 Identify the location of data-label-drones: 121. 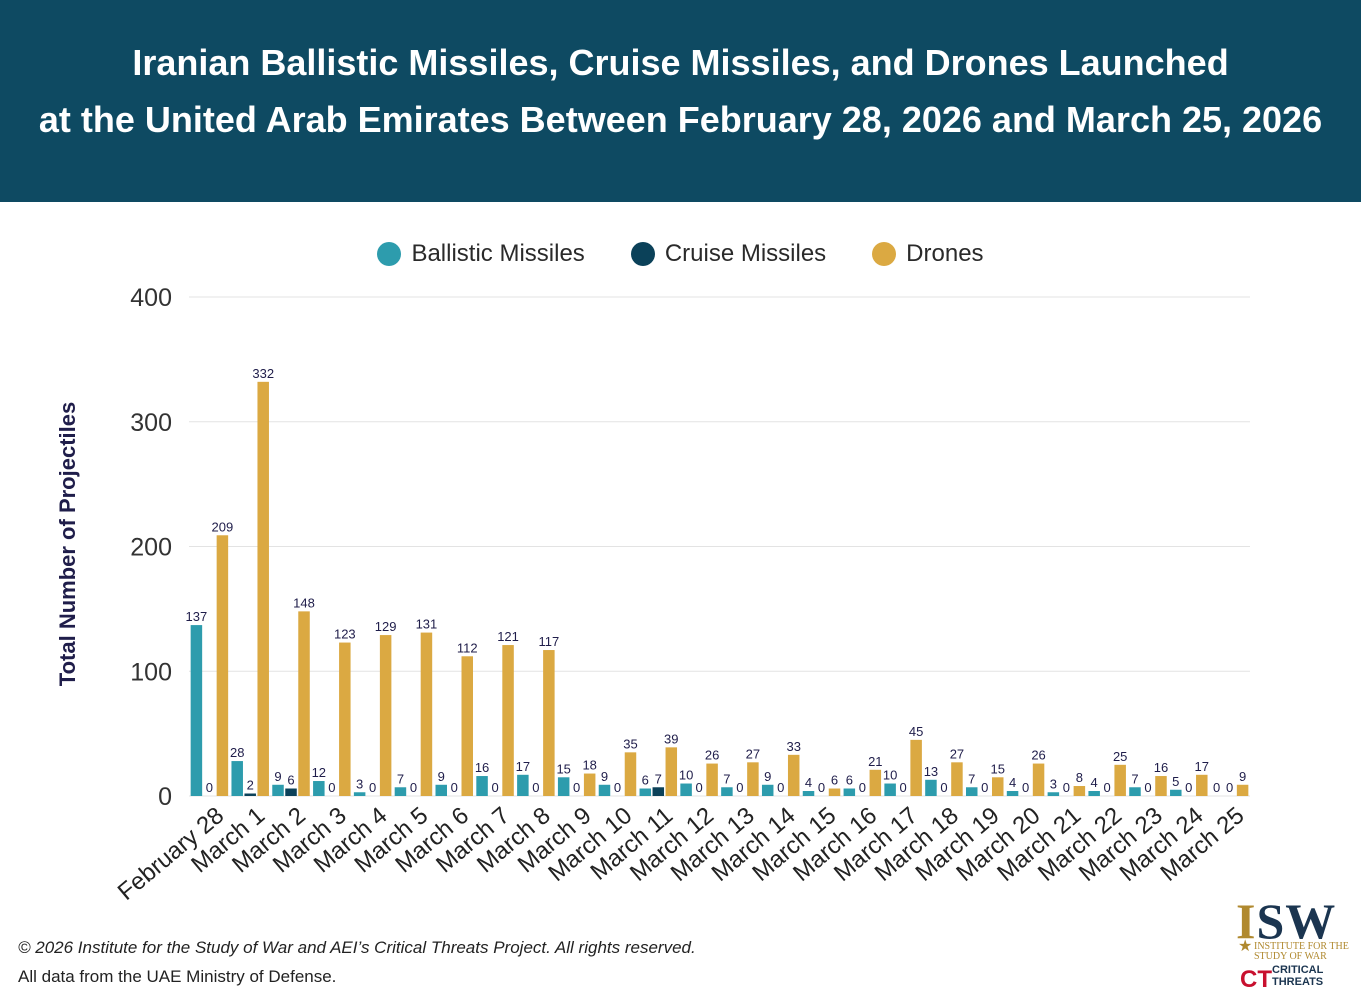
(508, 636).